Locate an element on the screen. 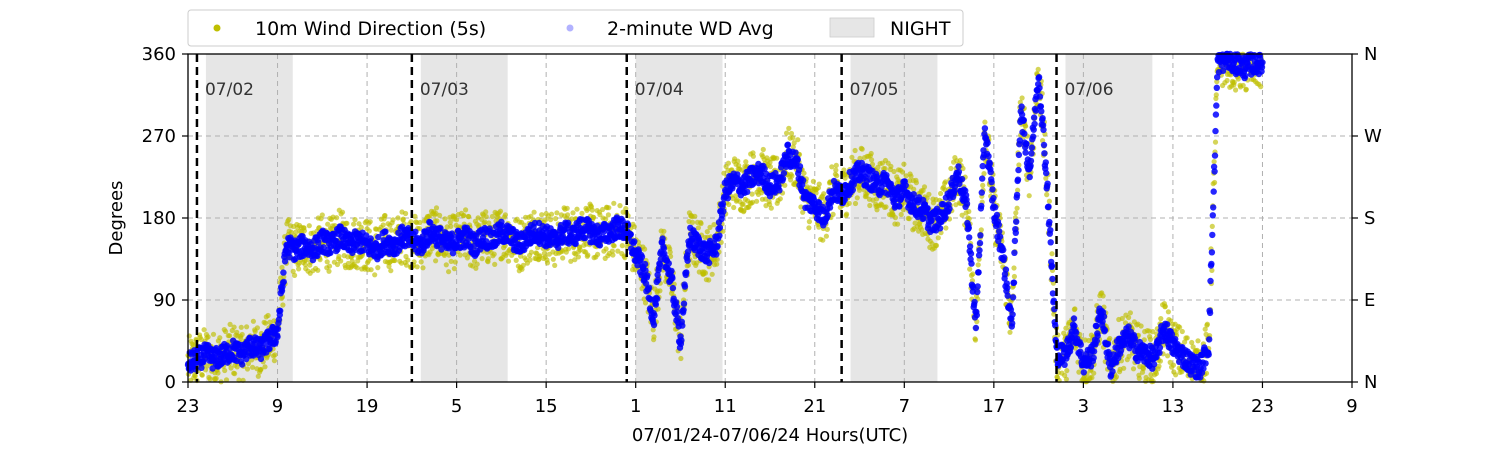 This screenshot has width=1500, height=450. legend-frame is located at coordinates (575, 28).